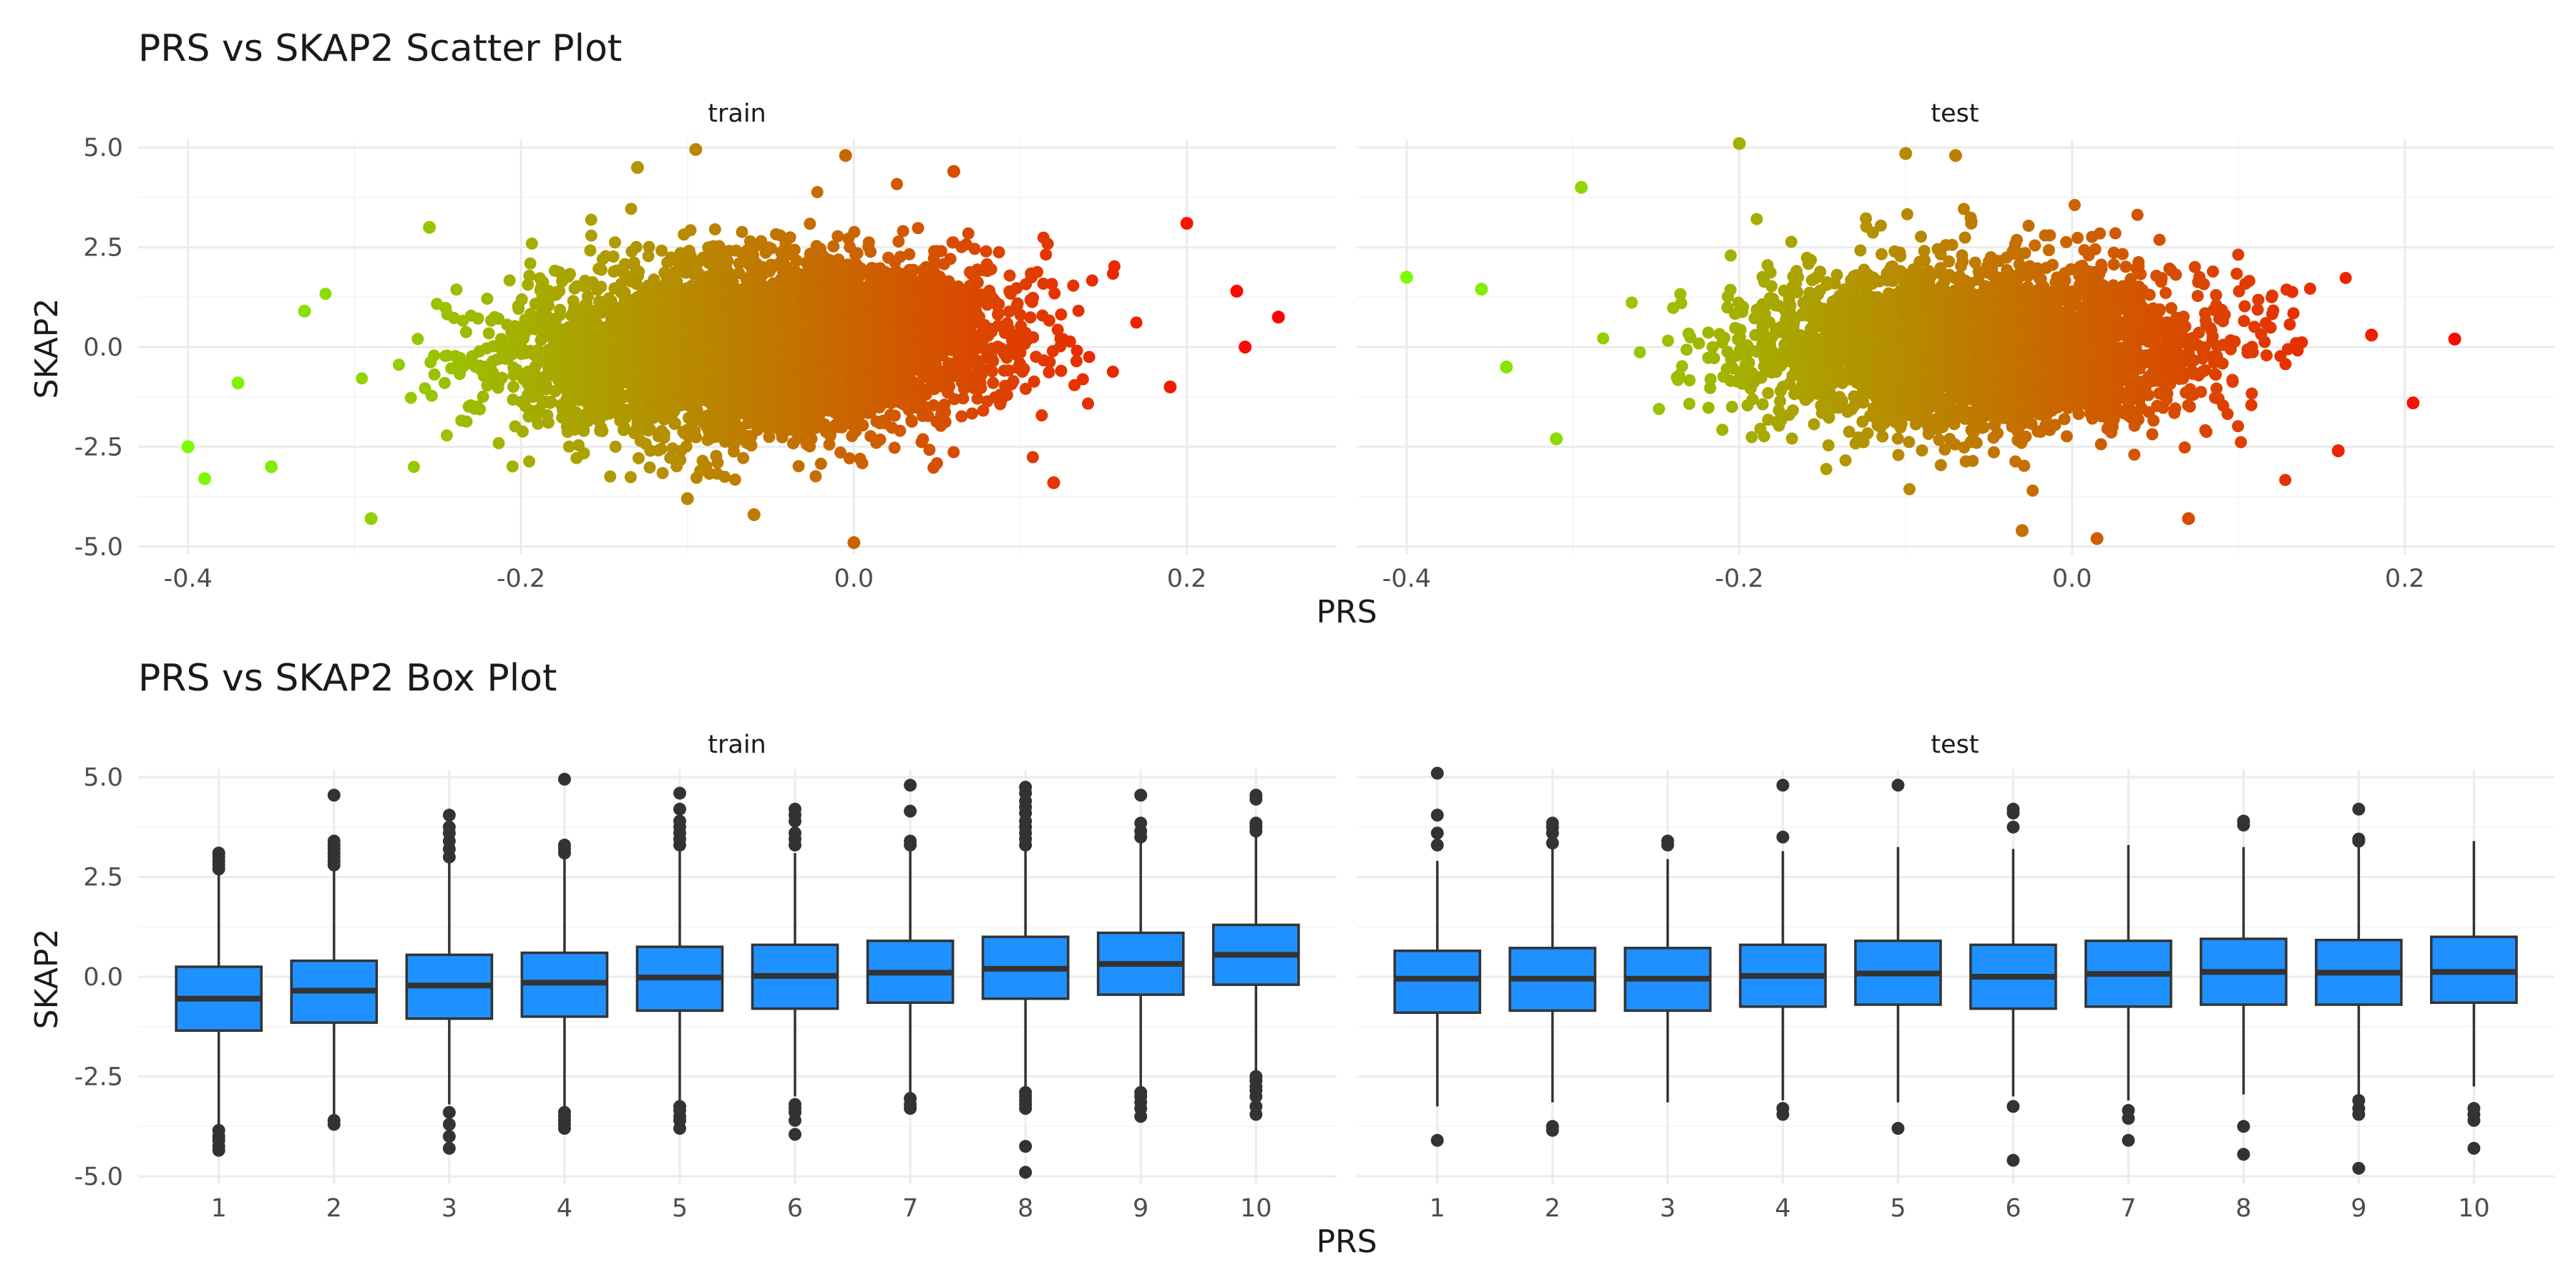 The width and height of the screenshot is (2576, 1288). What do you see at coordinates (380, 48) in the screenshot?
I see `scatter-plot-title: PRS vs SKAP2 Scatter Plot` at bounding box center [380, 48].